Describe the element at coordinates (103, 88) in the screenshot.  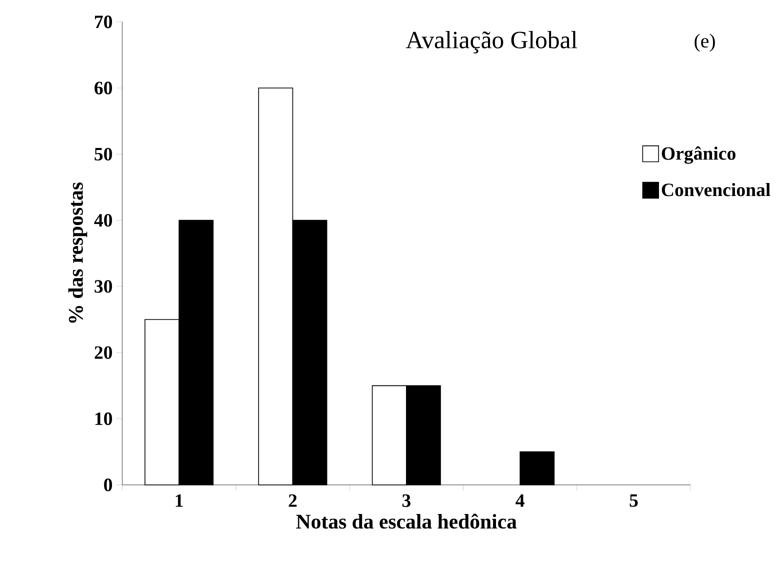
I see `y-tick-label: 60` at that location.